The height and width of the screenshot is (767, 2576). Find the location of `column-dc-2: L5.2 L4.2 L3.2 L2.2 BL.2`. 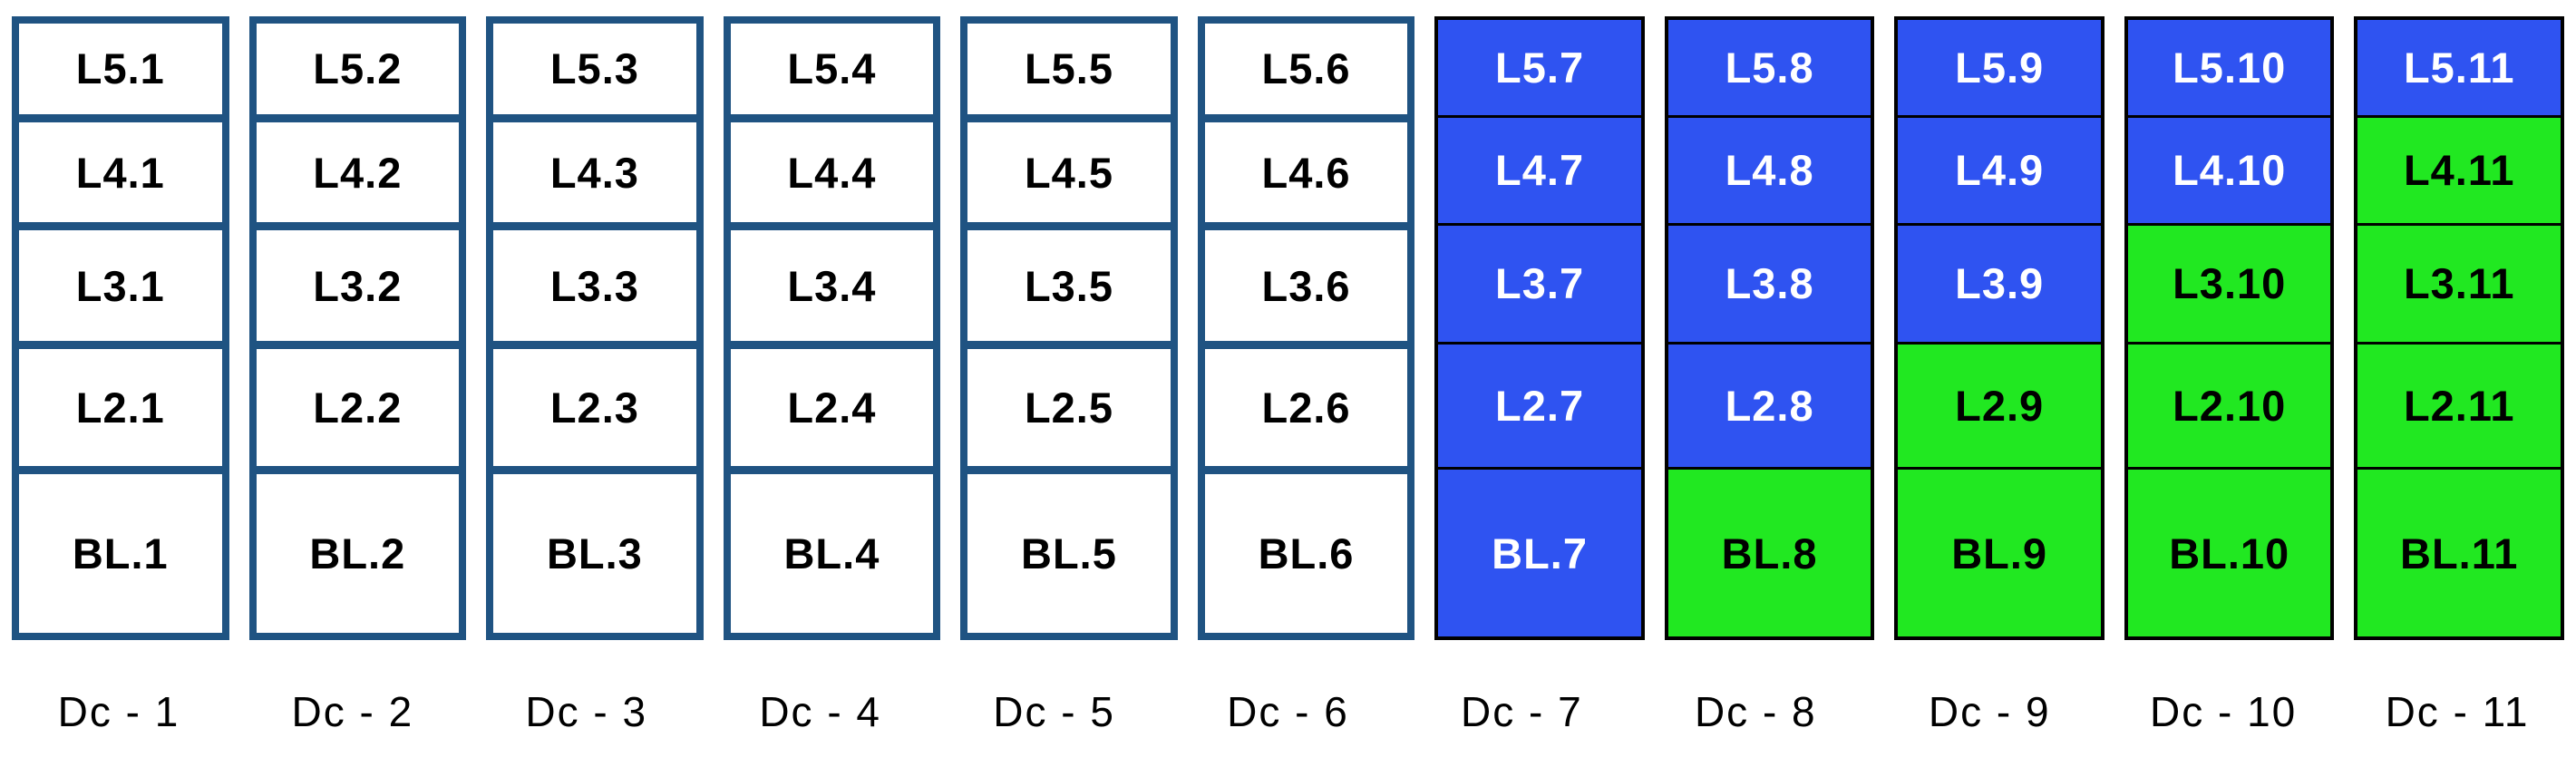

column-dc-2: L5.2 L4.2 L3.2 L2.2 BL.2 is located at coordinates (357, 328).